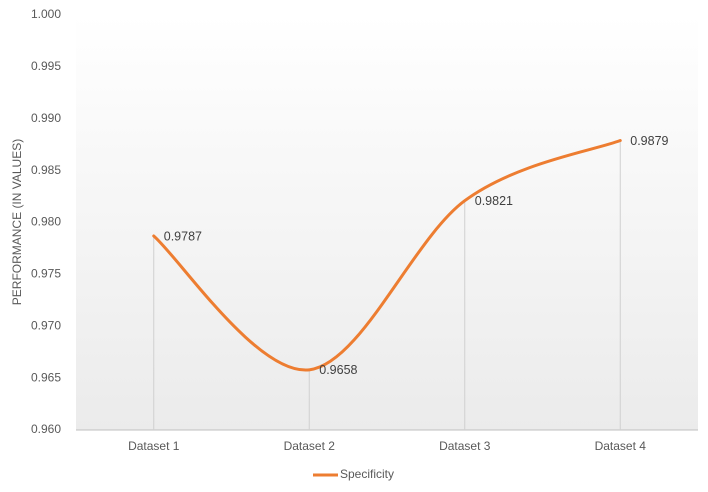 The image size is (708, 492). Describe the element at coordinates (621, 446) in the screenshot. I see `x-tick-label: Dataset 4` at that location.